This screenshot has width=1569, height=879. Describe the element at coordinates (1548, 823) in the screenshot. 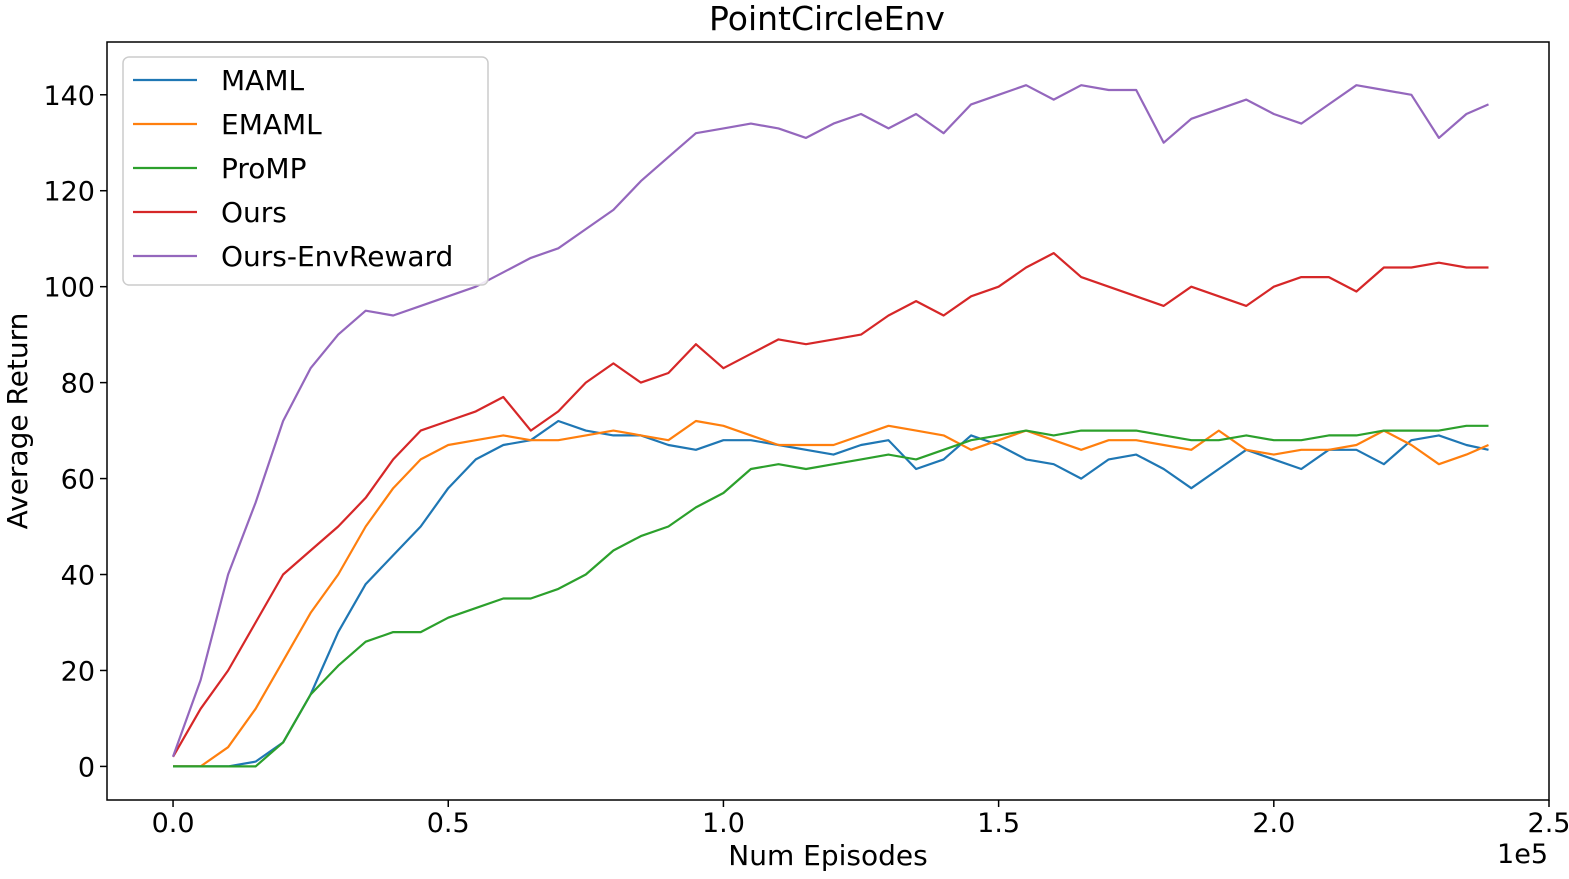

I see `x-tick-label: 2.5` at that location.